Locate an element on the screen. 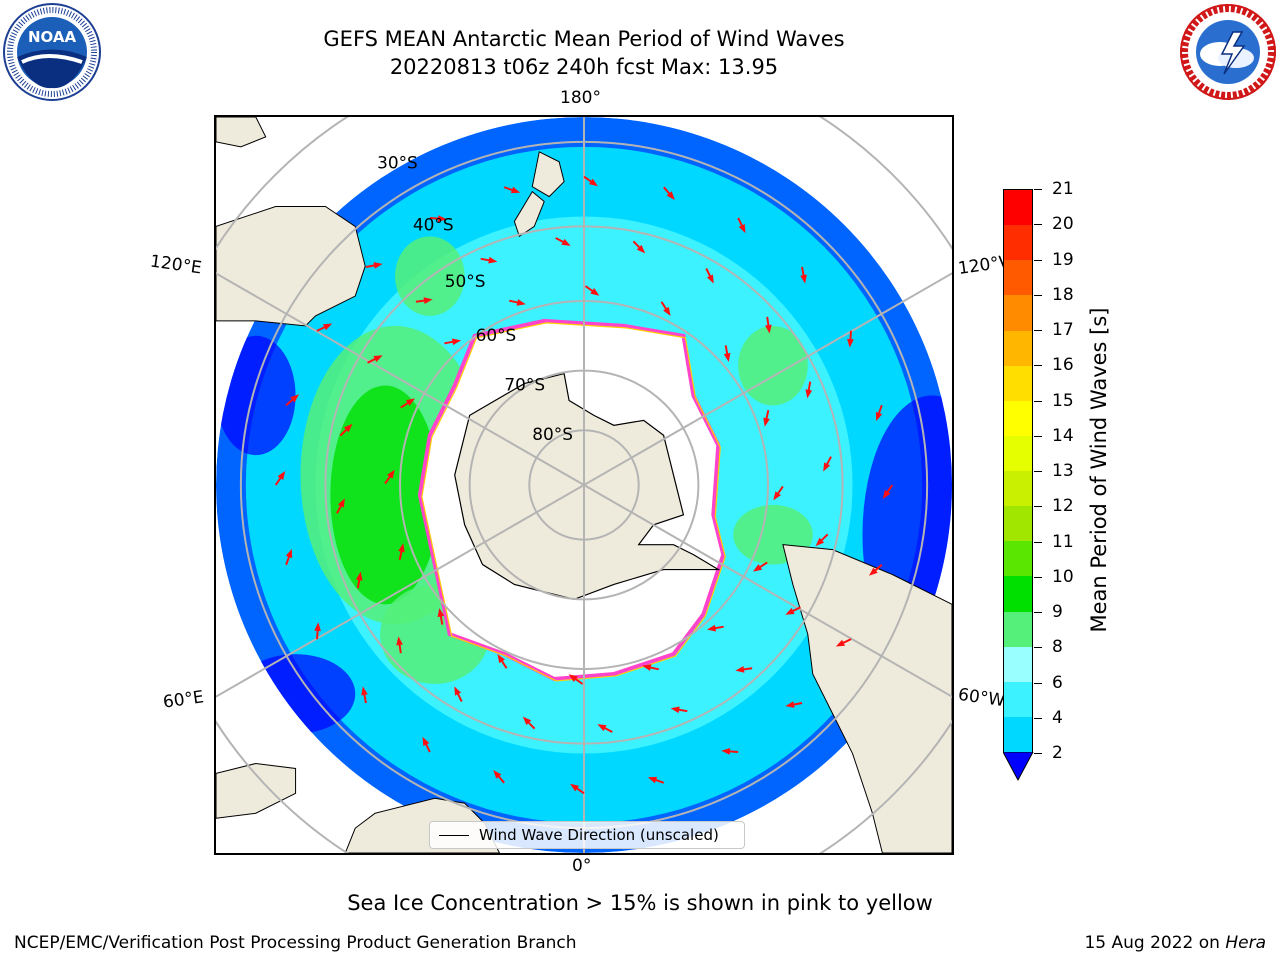 The width and height of the screenshot is (1280, 960). colorbar-tick-label: 16 is located at coordinates (1063, 365).